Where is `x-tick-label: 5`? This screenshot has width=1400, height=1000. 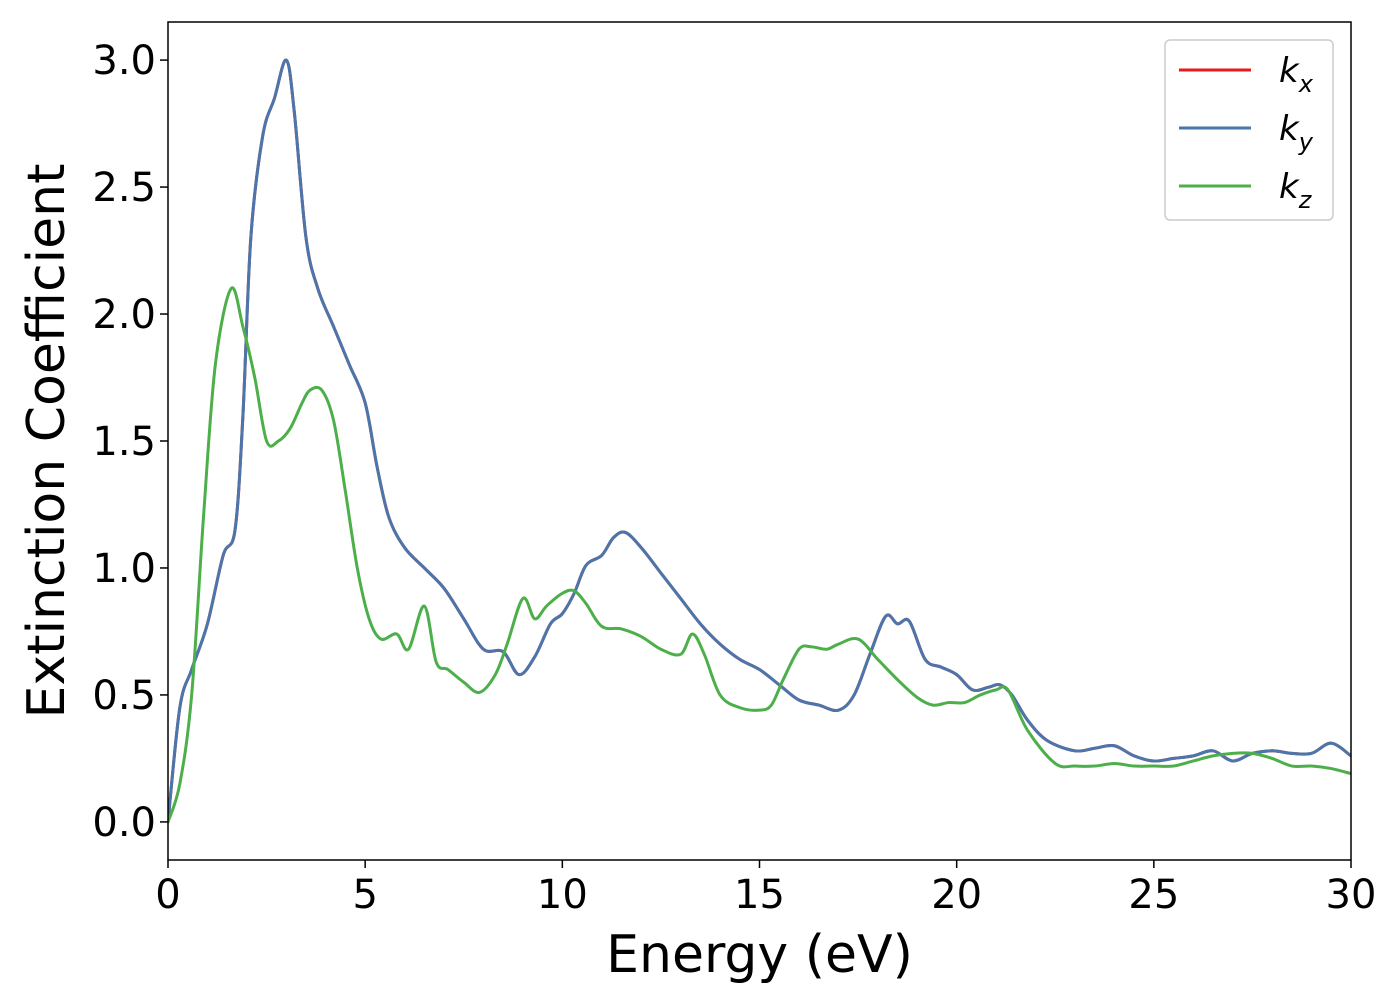
x-tick-label: 5 is located at coordinates (364, 895).